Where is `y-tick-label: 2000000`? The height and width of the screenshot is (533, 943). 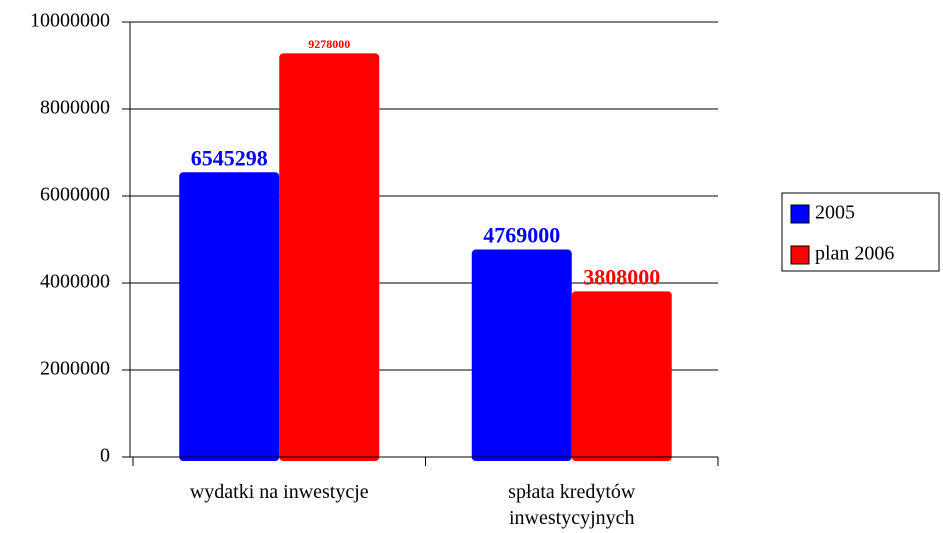 y-tick-label: 2000000 is located at coordinates (75, 369).